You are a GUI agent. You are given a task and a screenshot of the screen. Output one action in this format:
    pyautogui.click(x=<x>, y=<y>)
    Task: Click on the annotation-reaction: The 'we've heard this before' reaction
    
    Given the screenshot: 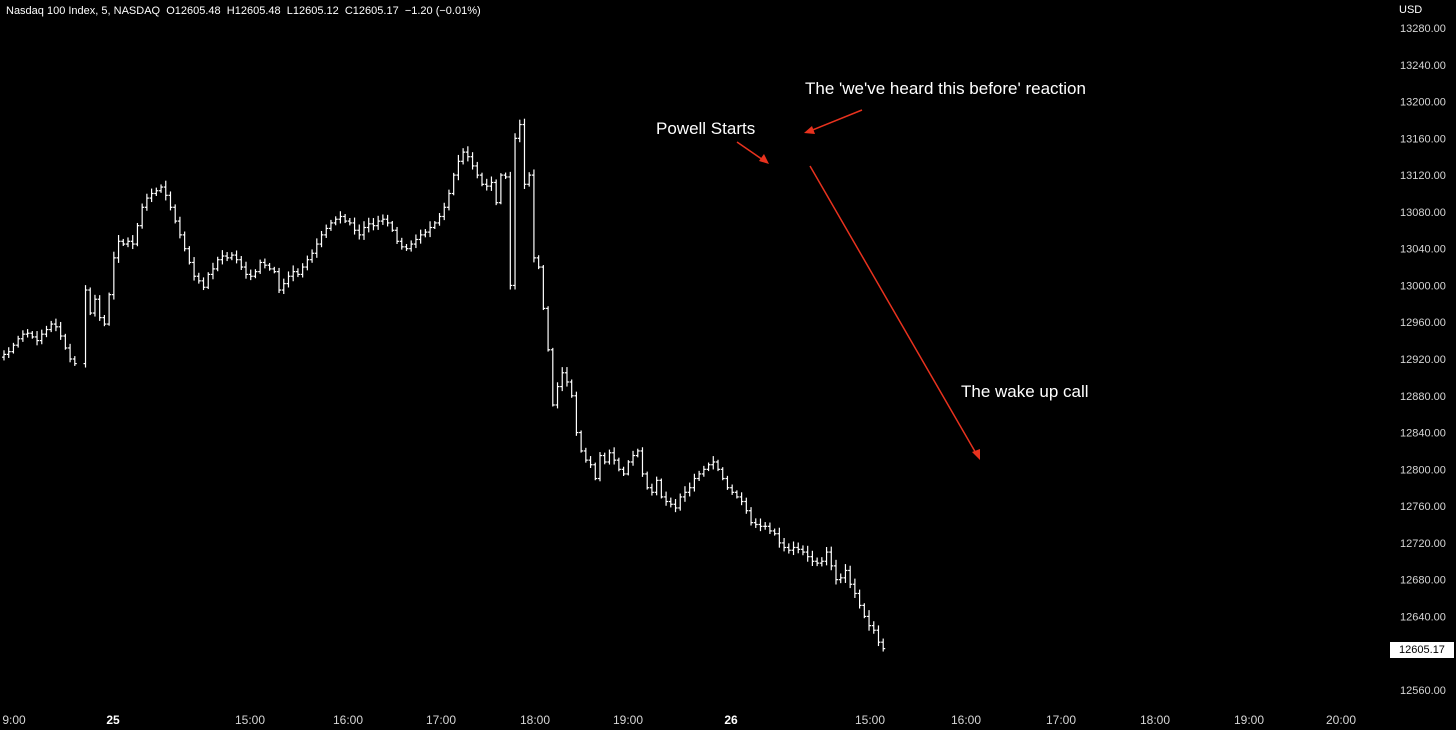 What is the action you would take?
    pyautogui.click(x=945, y=88)
    